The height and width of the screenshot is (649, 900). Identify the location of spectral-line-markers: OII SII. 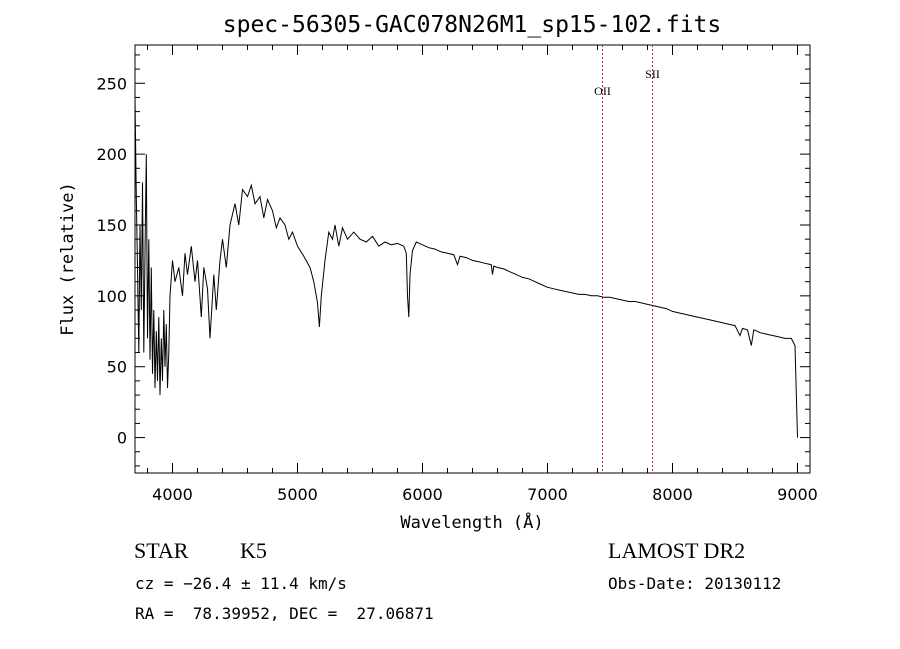
(627, 259).